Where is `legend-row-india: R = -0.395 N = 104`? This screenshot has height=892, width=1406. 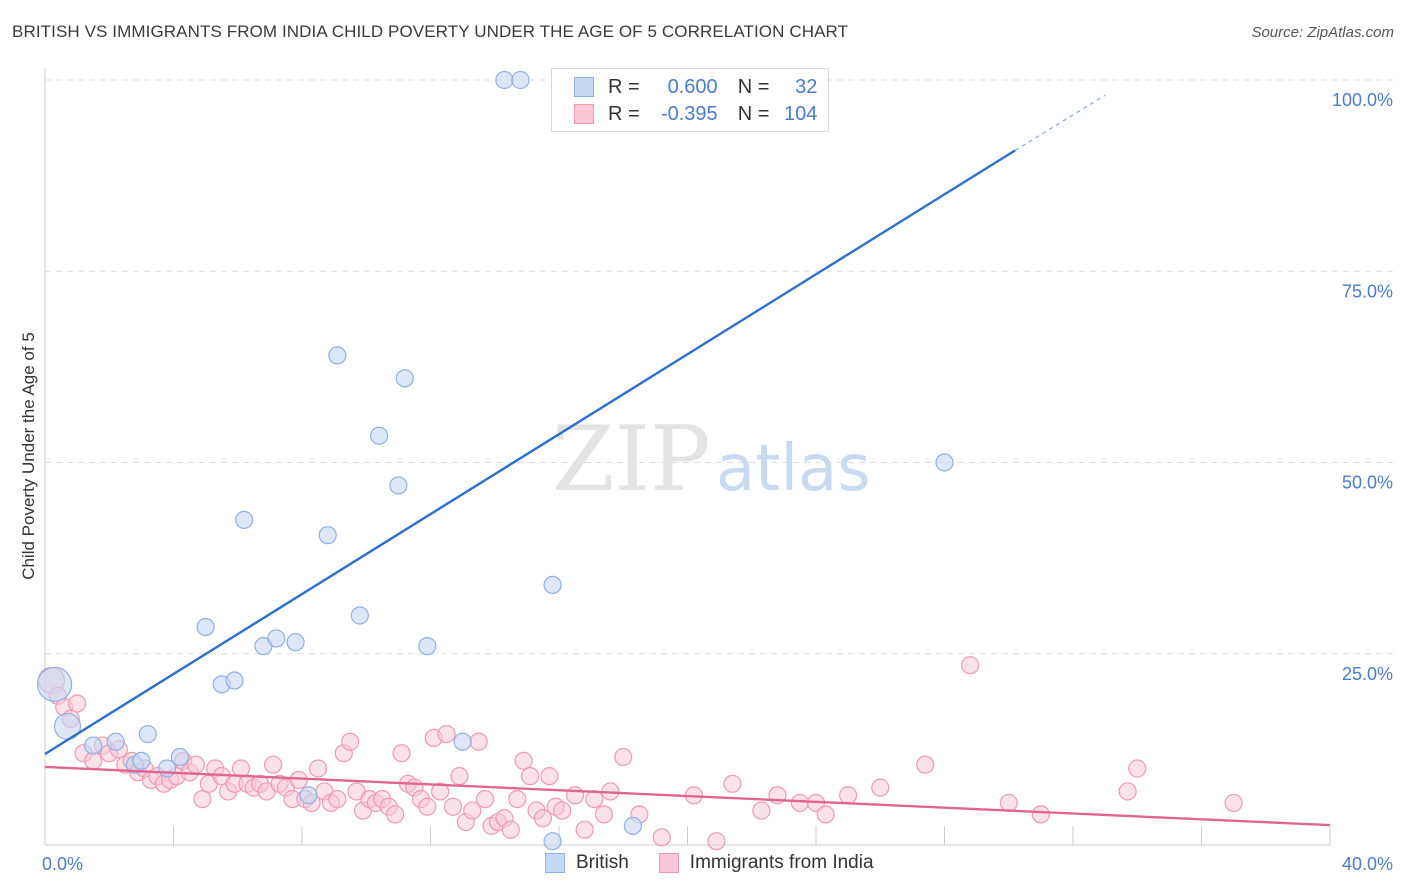 legend-row-india: R = -0.395 N = 104 is located at coordinates (695, 114).